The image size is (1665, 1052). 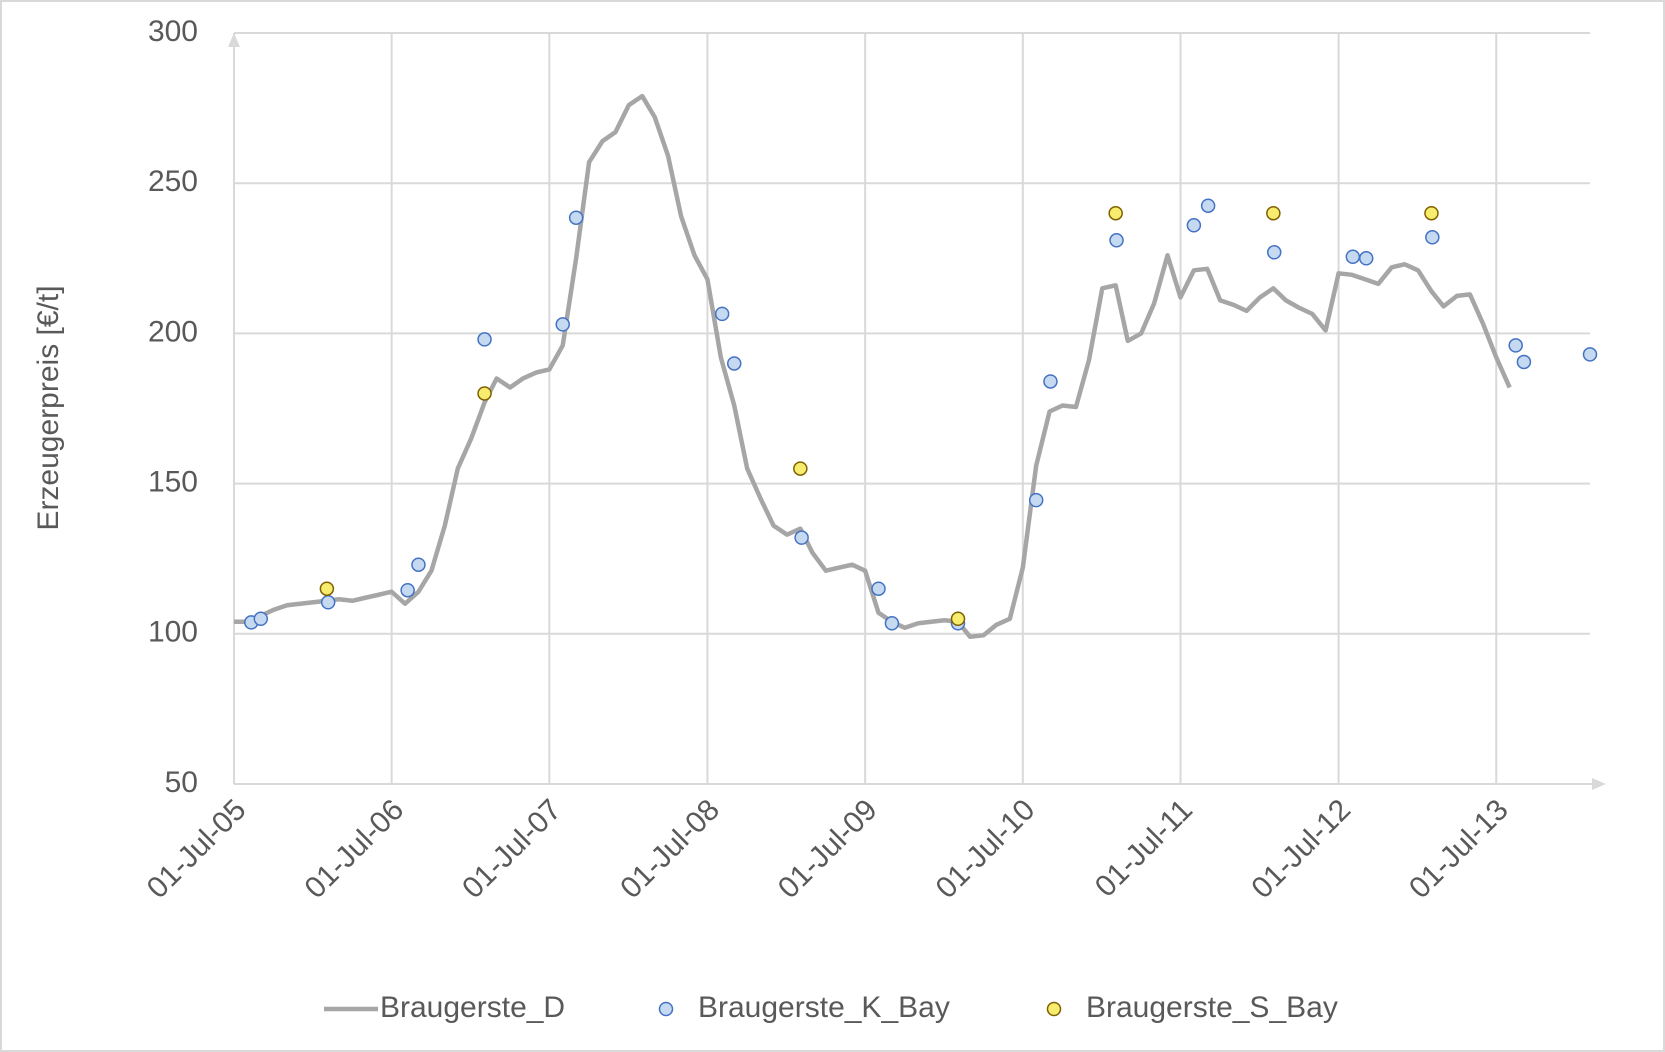 I want to click on y-tick-label: 250, so click(x=173, y=181).